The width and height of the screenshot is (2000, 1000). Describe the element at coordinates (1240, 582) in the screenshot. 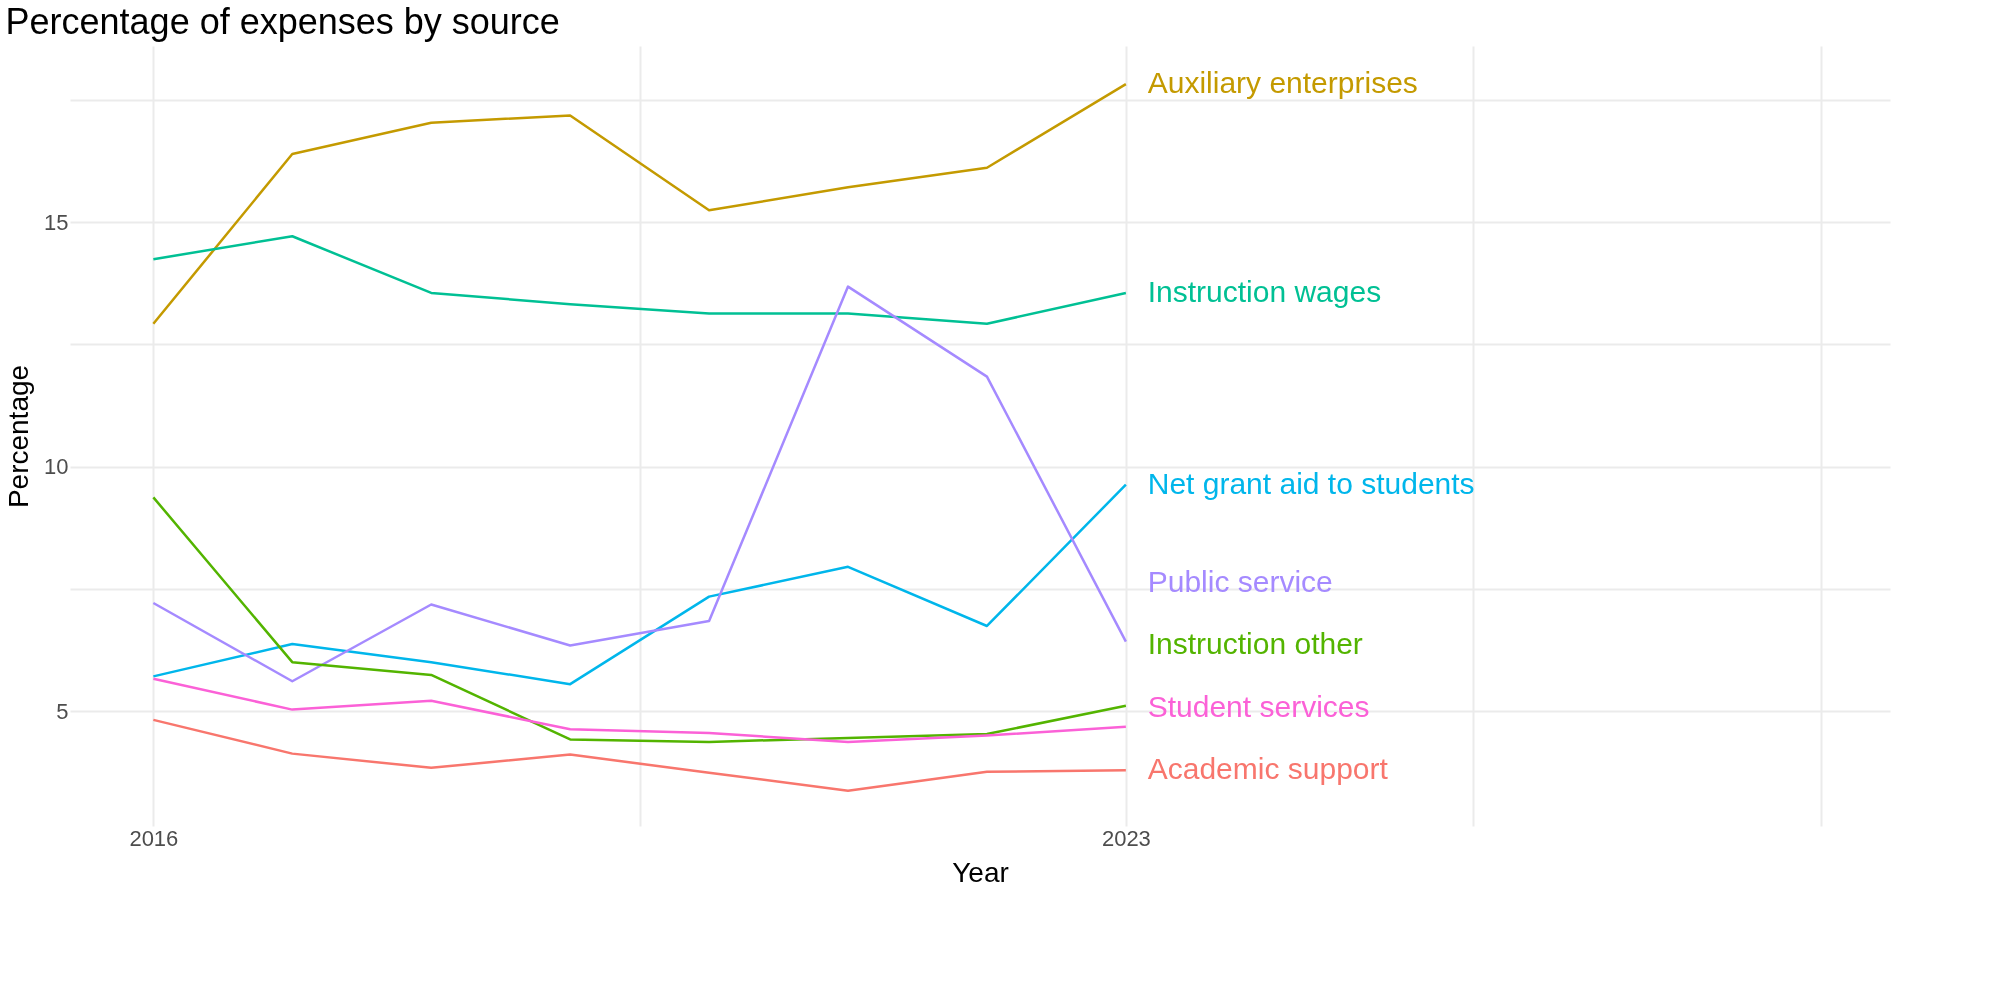

I see `series-label: Public service` at that location.